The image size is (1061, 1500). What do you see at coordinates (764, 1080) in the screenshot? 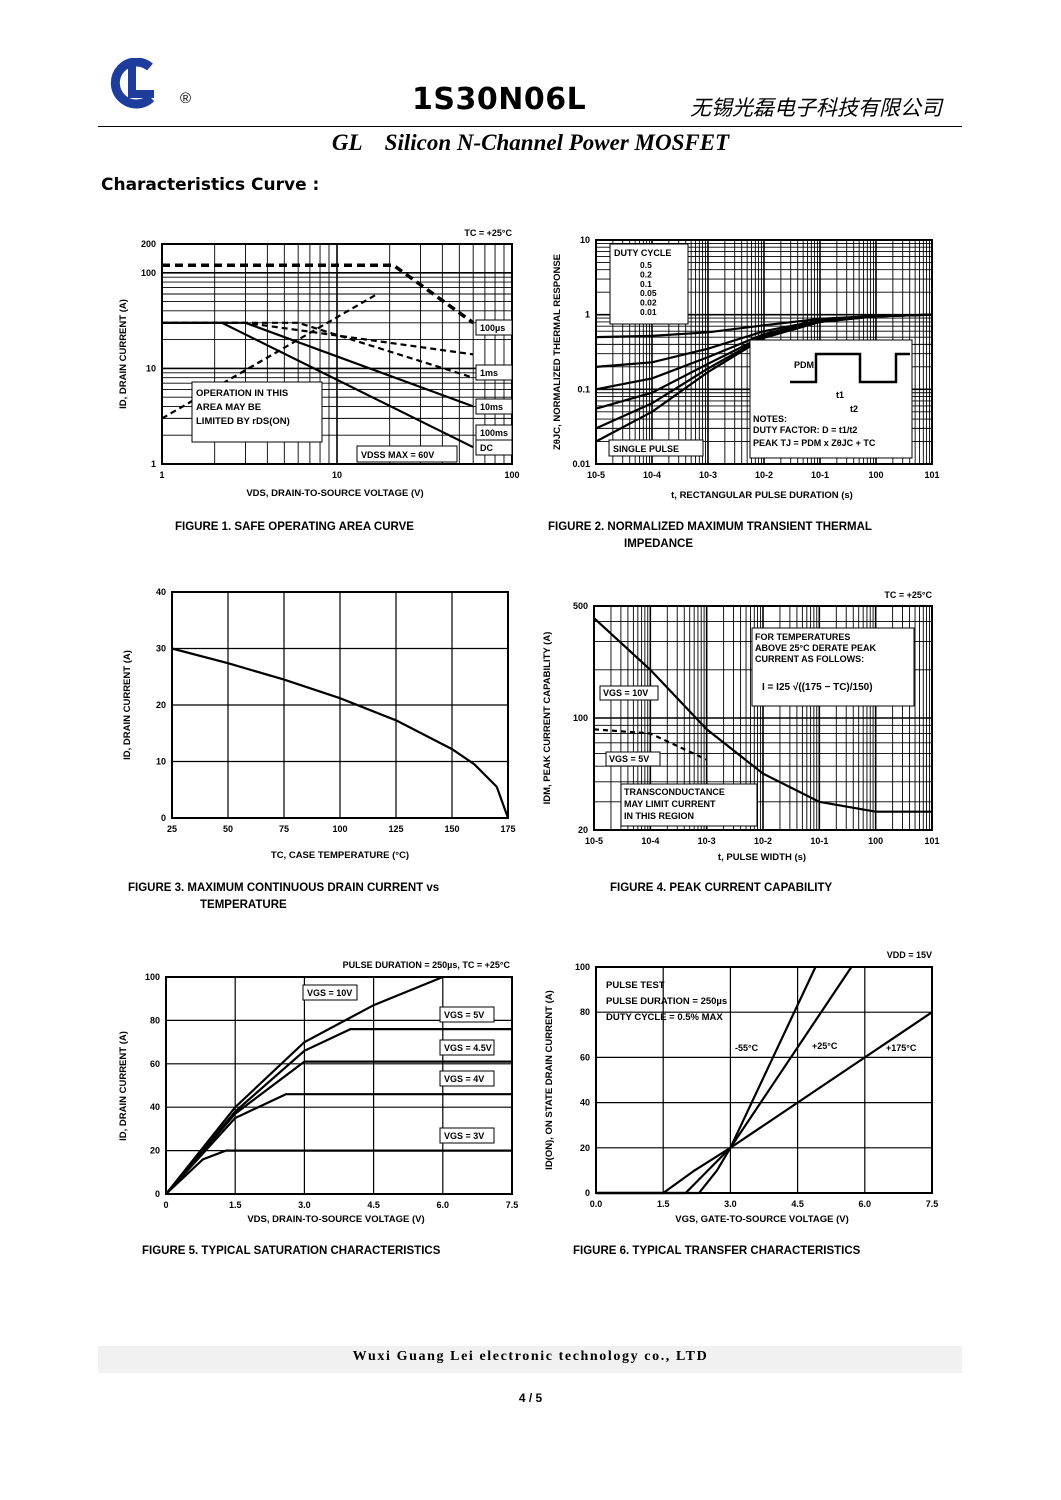
I see `fig6-frame` at bounding box center [764, 1080].